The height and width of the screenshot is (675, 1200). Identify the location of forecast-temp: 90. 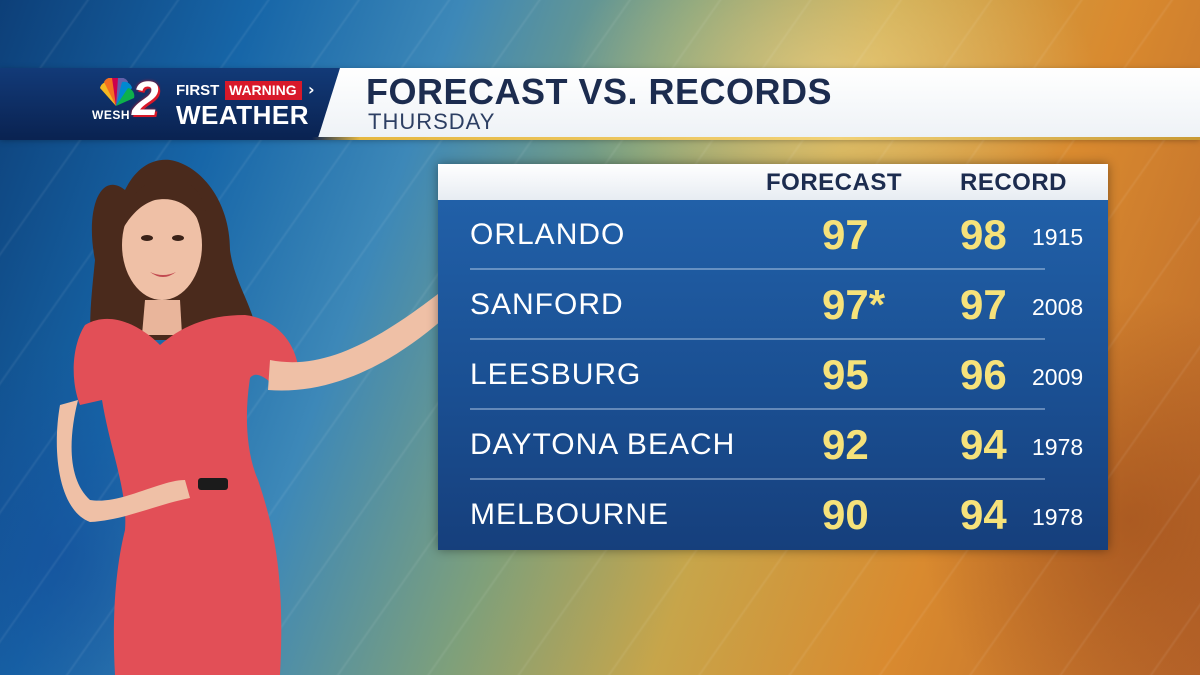
(845, 514).